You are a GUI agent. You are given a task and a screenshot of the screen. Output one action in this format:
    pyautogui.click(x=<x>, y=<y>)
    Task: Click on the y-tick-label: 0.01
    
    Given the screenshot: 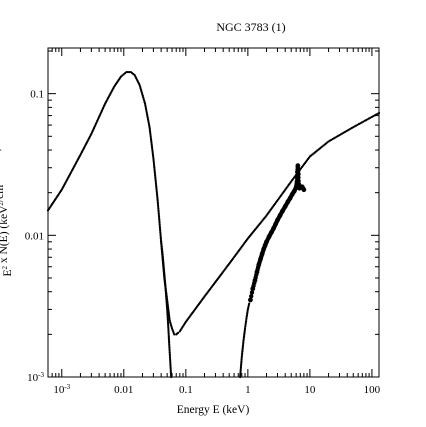 What is the action you would take?
    pyautogui.click(x=34, y=236)
    